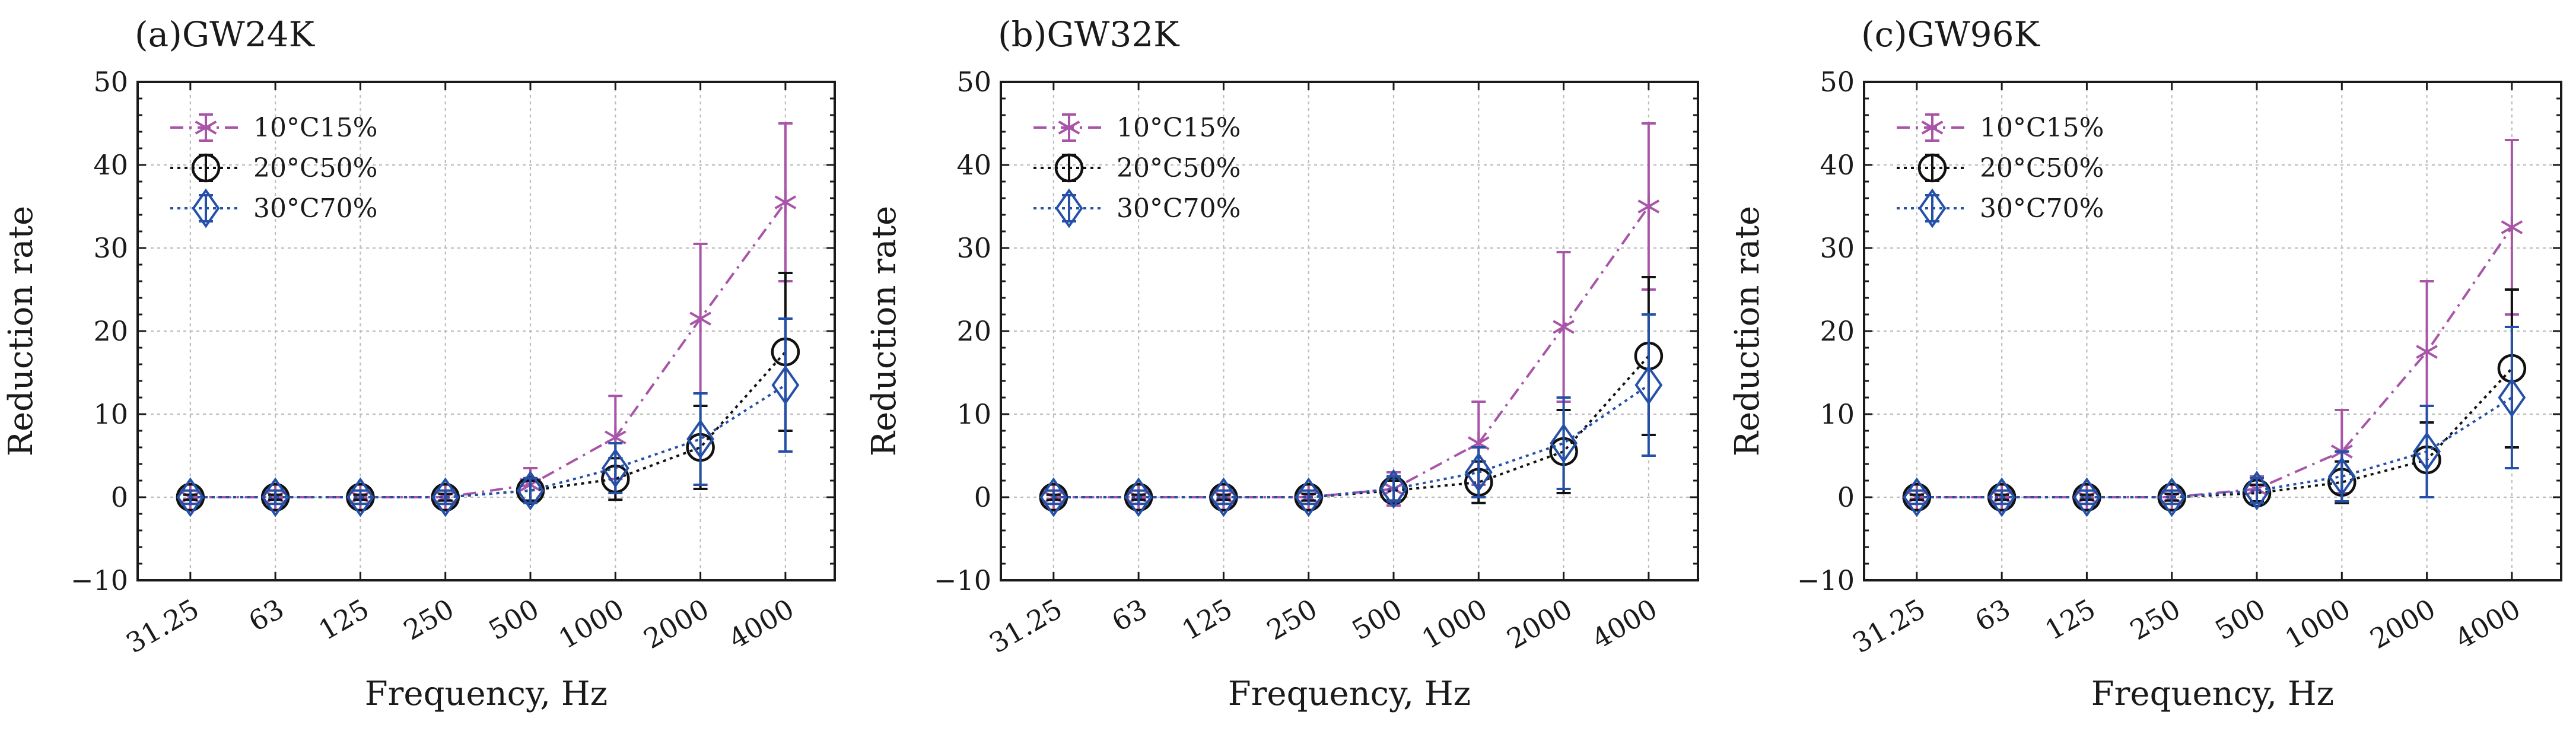 This screenshot has width=2576, height=731. Describe the element at coordinates (1950, 35) in the screenshot. I see `panel-title: (c)GW96K` at that location.